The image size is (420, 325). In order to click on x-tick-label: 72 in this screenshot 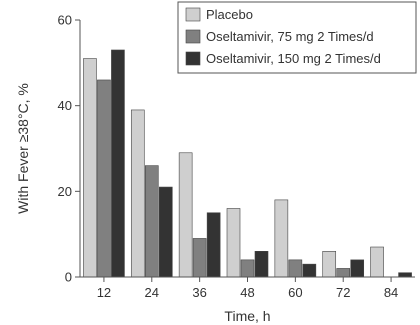, I will do `click(343, 292)`.